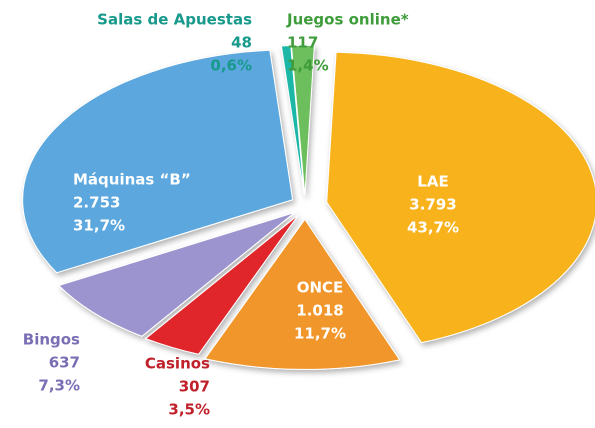 This screenshot has height=428, width=595. Describe the element at coordinates (308, 66) in the screenshot. I see `percent-label: 1,4%` at that location.